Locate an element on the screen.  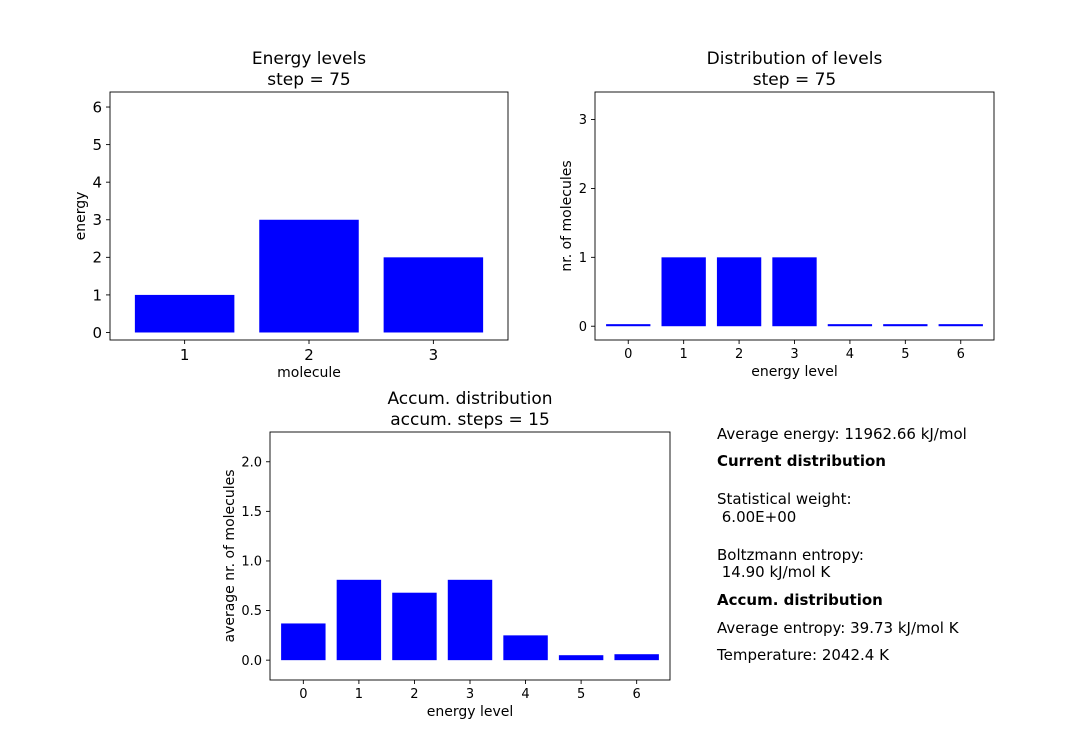
chart-title-line: Energy levels is located at coordinates (309, 59).